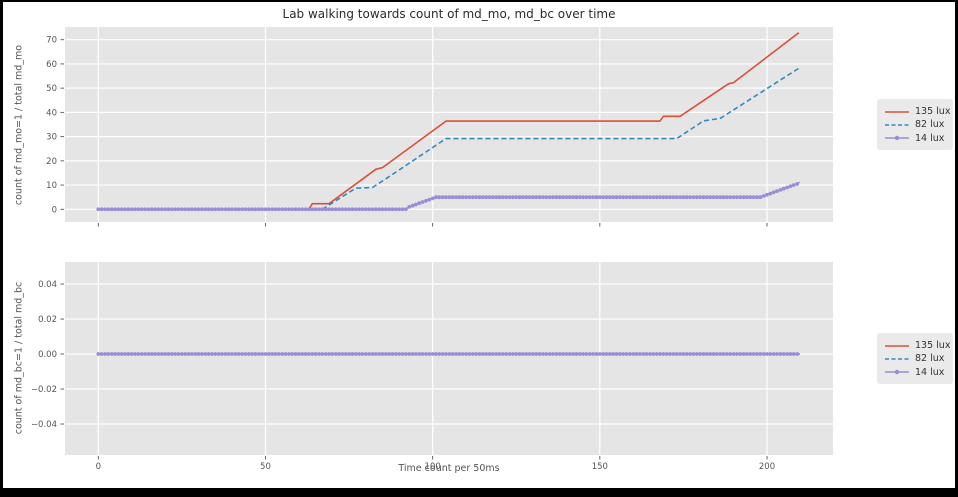 This screenshot has width=958, height=497. Describe the element at coordinates (449, 468) in the screenshot. I see `x-axis-label: Time count per 50ms` at that location.